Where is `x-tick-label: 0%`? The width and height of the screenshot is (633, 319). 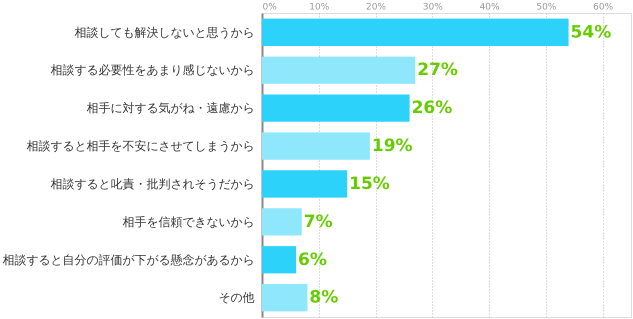 x-tick-label: 0% is located at coordinates (270, 7).